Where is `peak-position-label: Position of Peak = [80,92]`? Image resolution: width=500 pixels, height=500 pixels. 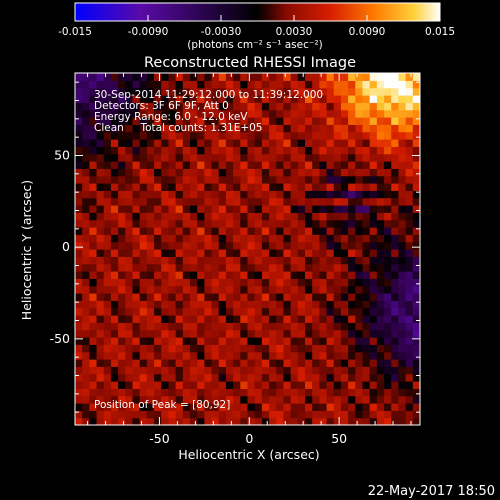
peak-position-label: Position of Peak = [80,92] is located at coordinates (162, 405).